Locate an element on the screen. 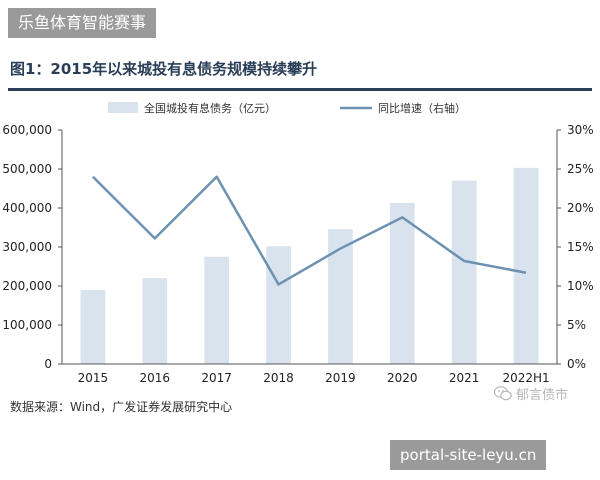 This screenshot has height=480, width=600. y-tick-label-left: 600,000 is located at coordinates (27, 130).